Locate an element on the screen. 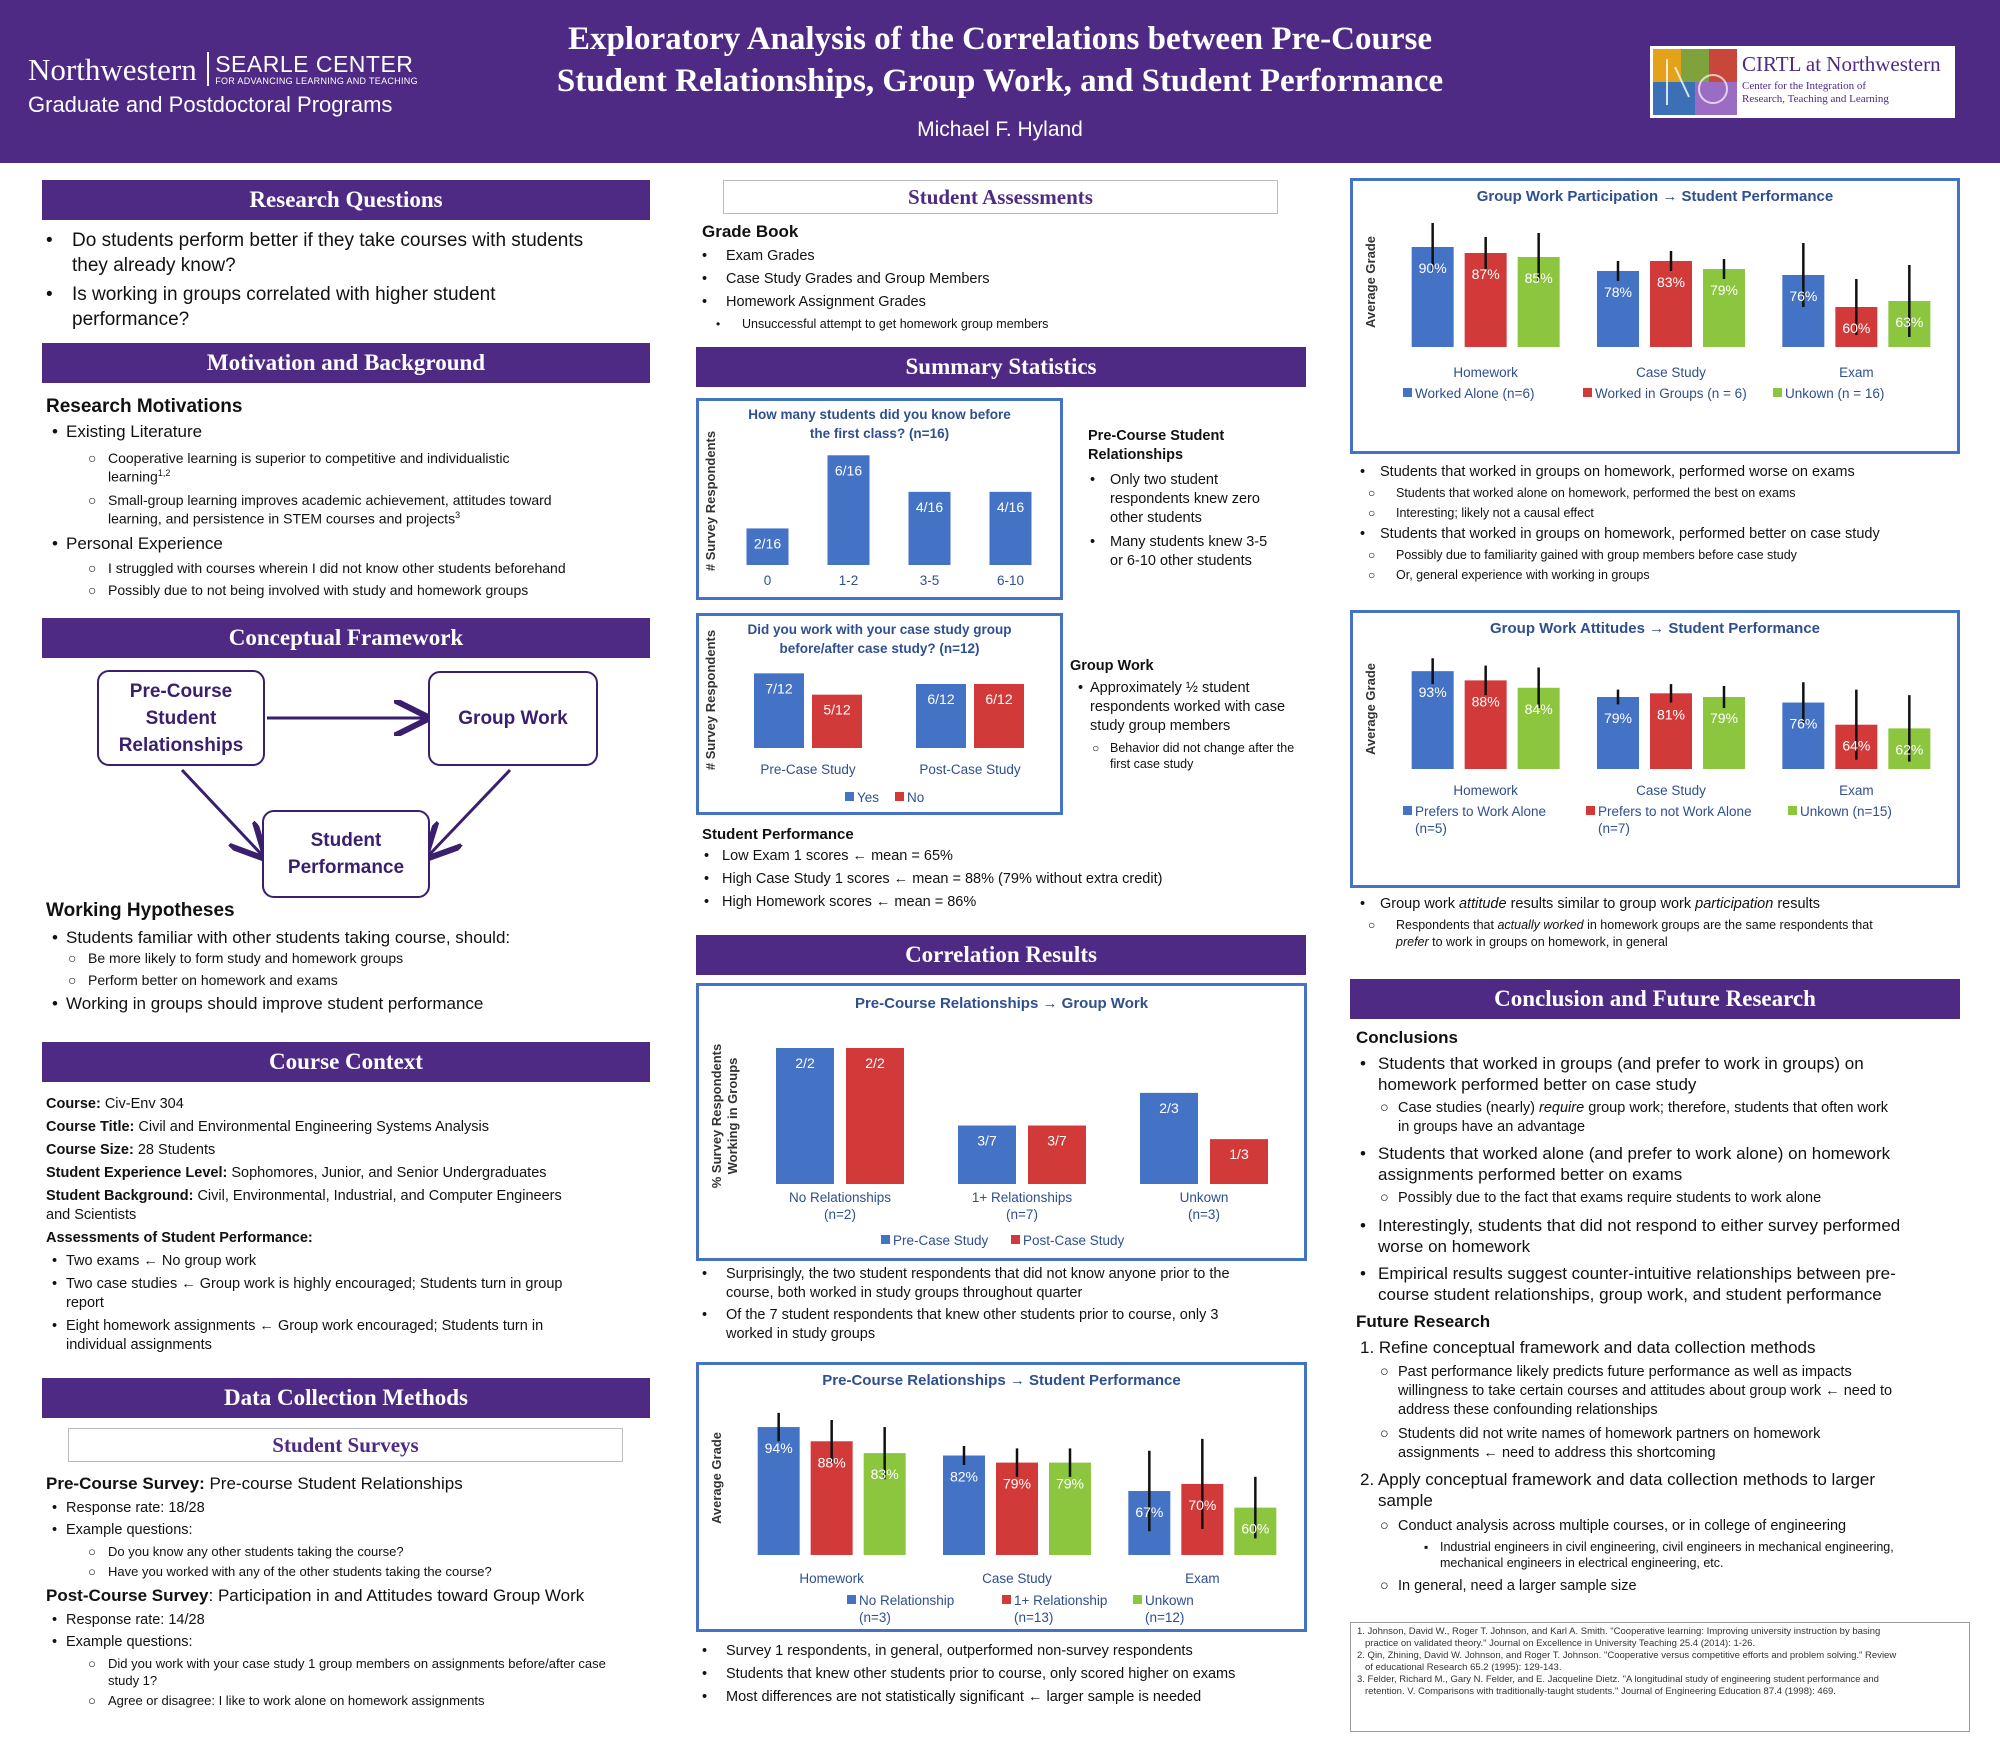 This screenshot has height=1750, width=2000. legend-label: 1+ Relationship is located at coordinates (1060, 1600).